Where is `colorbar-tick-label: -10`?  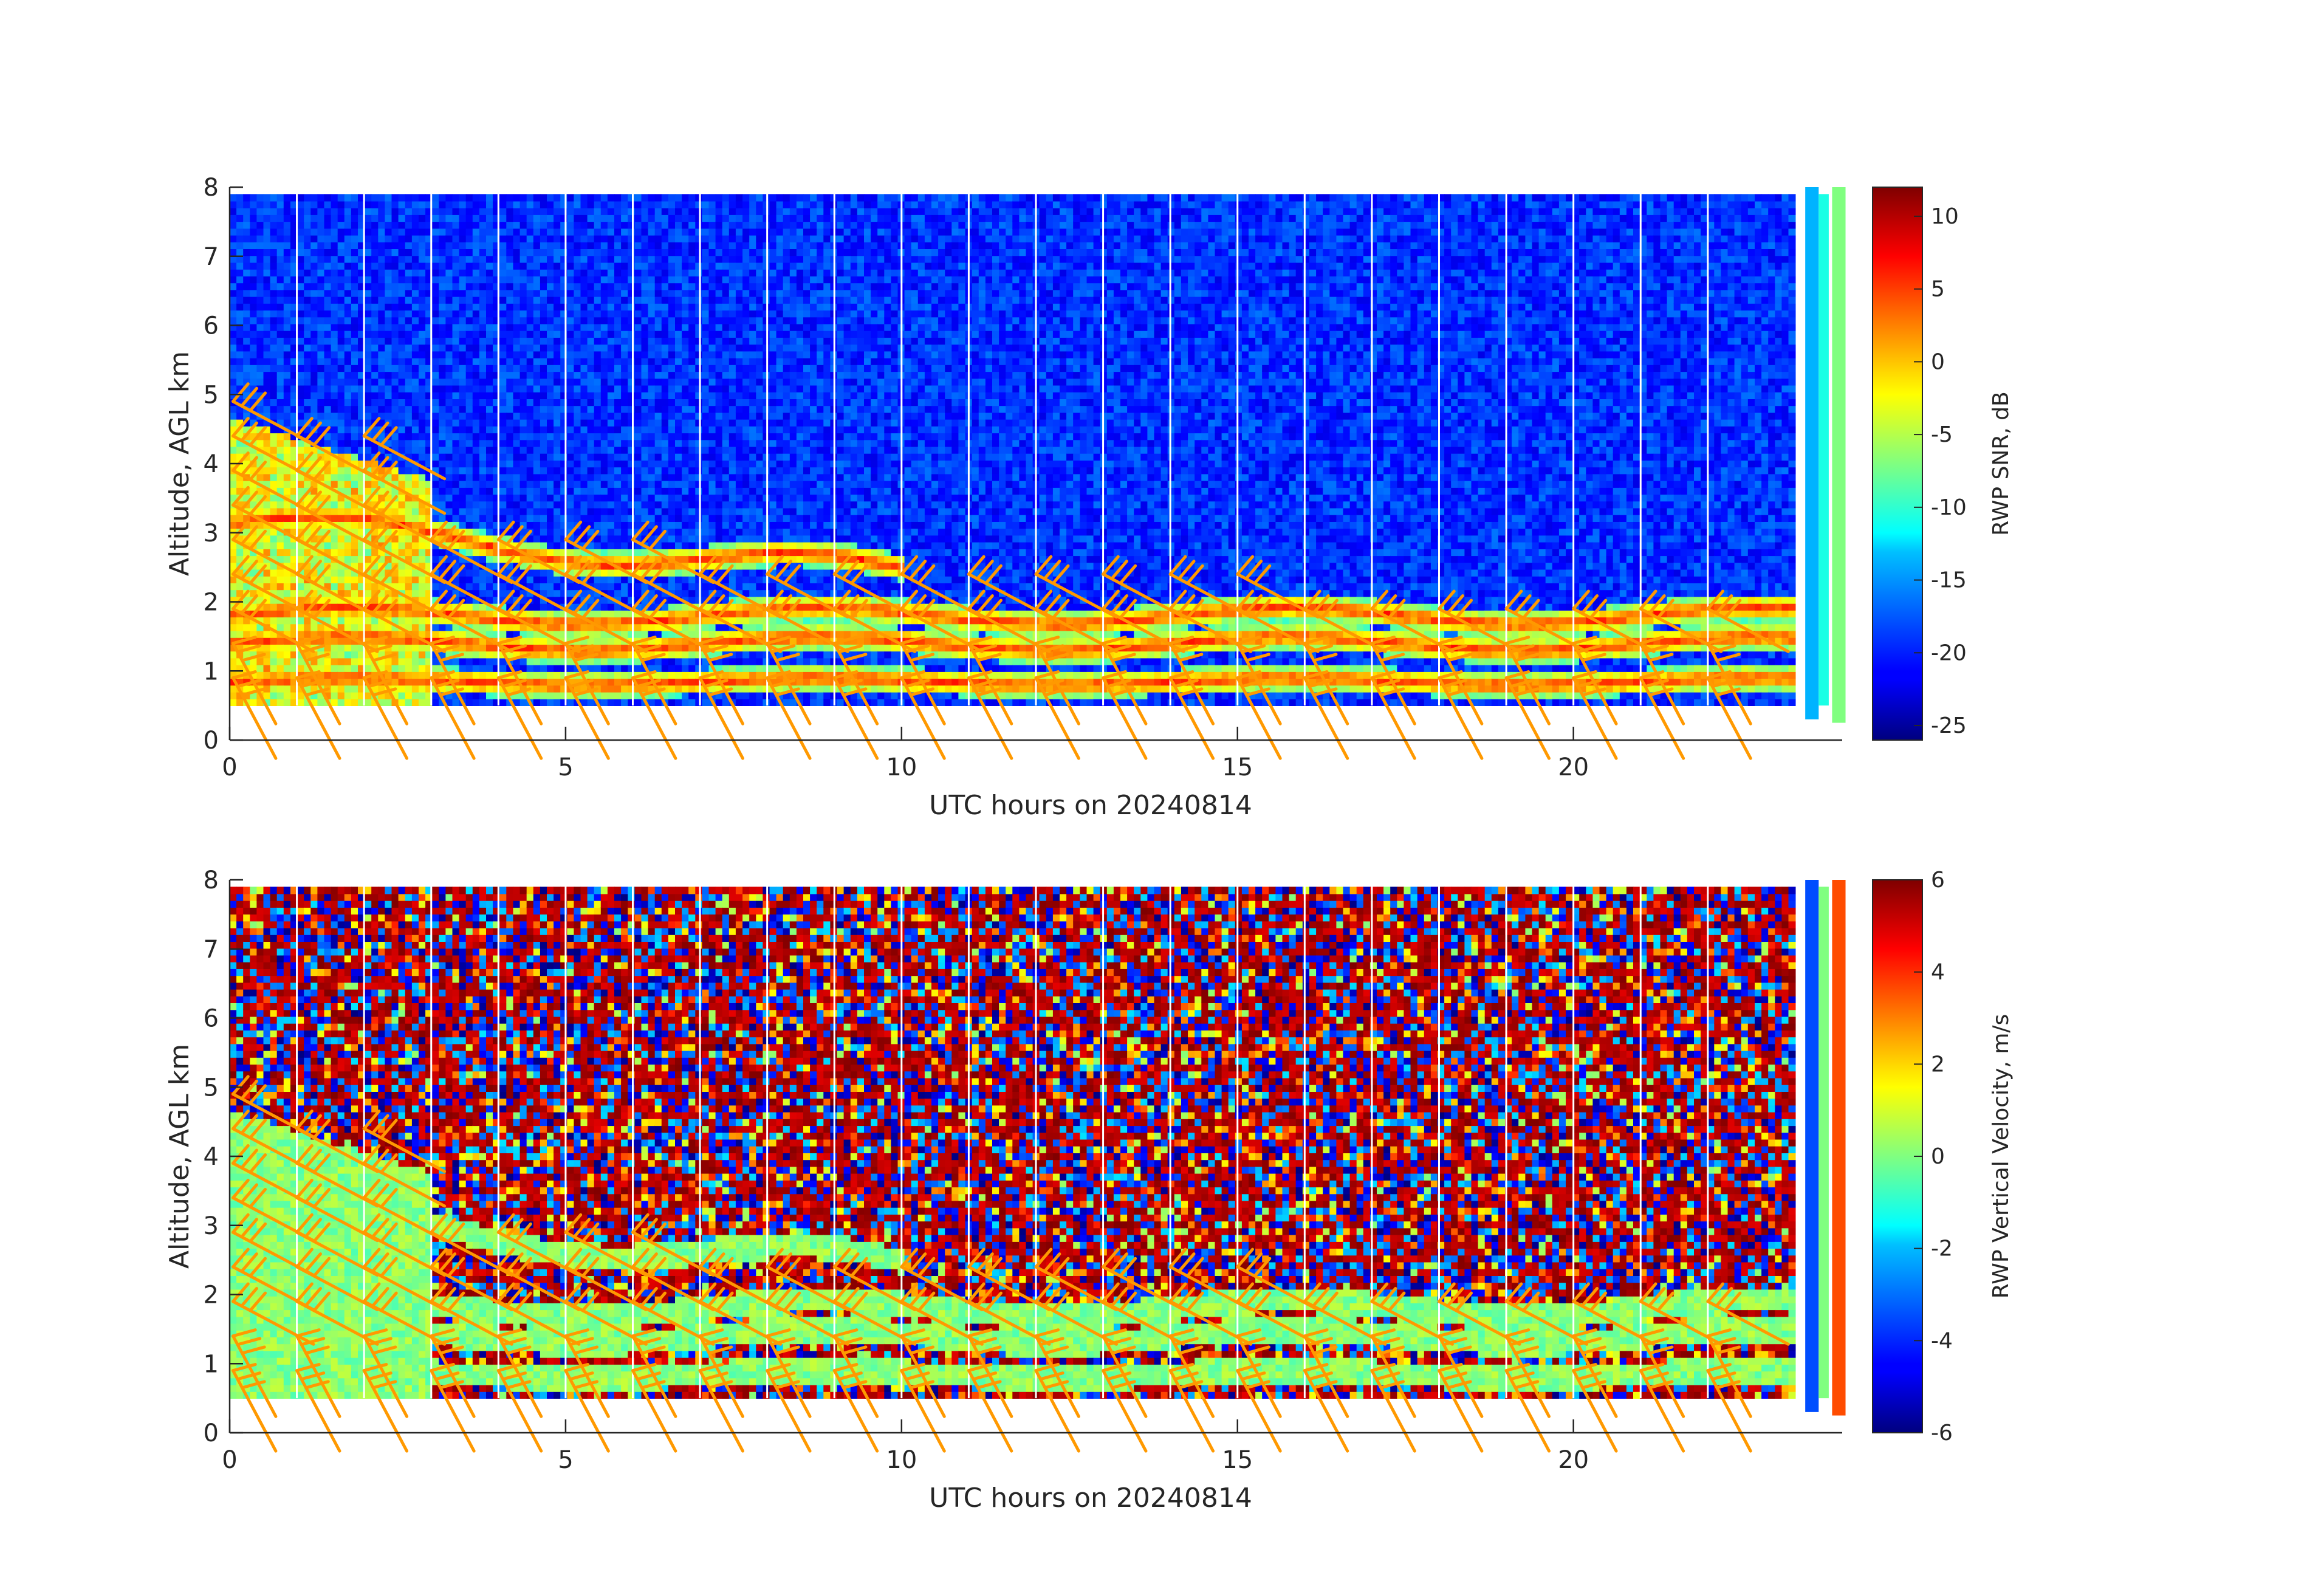 colorbar-tick-label: -10 is located at coordinates (1949, 507).